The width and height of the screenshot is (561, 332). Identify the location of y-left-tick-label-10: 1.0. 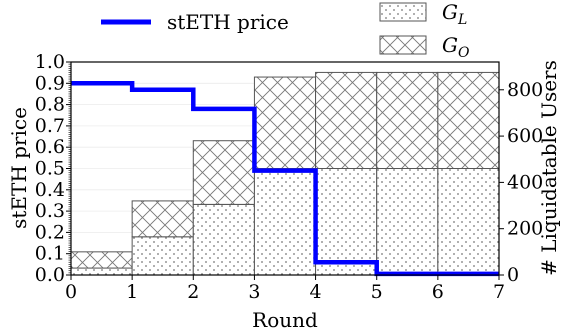
(50, 62).